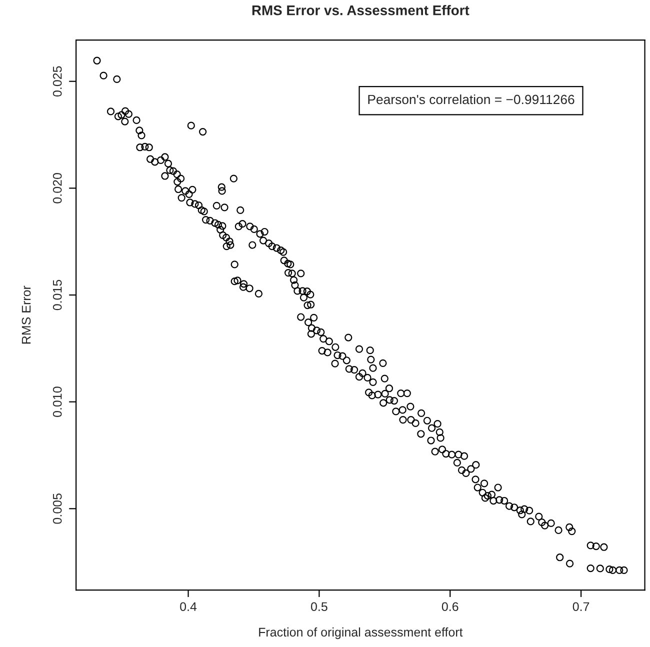 Image resolution: width=650 pixels, height=647 pixels. What do you see at coordinates (471, 99) in the screenshot?
I see `annotation: Pearson's correlation = −0.9911266` at bounding box center [471, 99].